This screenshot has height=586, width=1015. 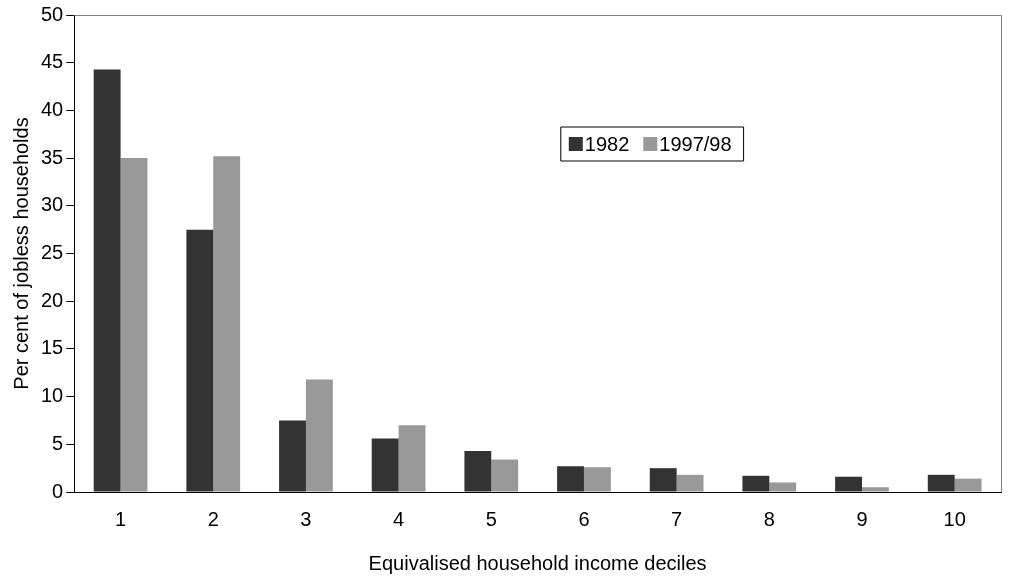 I want to click on x-tick-label: 7, so click(x=677, y=518).